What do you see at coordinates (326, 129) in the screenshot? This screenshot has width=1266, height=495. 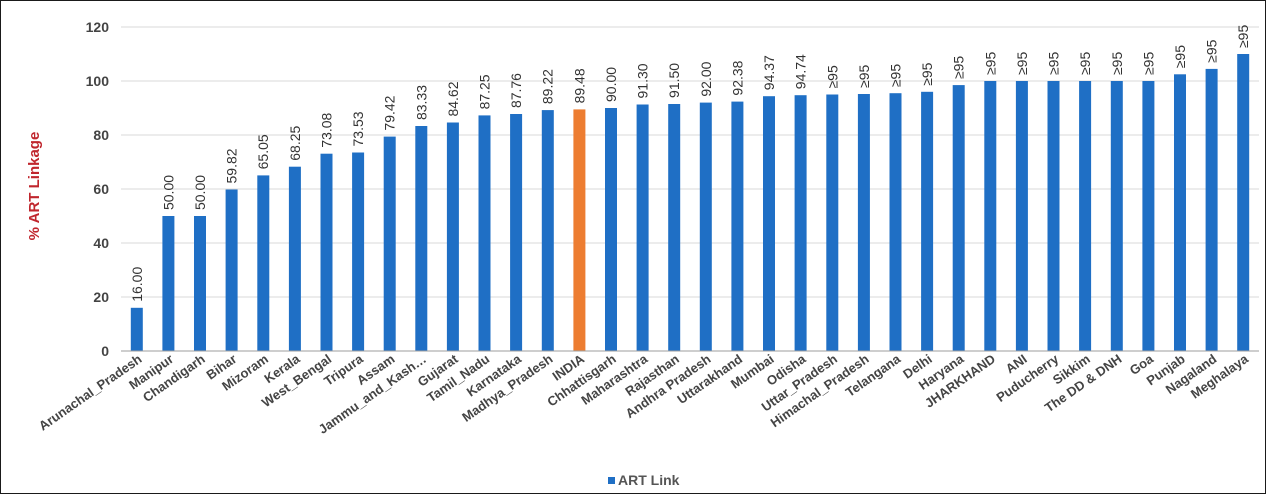 I see `data-label: 73.08` at bounding box center [326, 129].